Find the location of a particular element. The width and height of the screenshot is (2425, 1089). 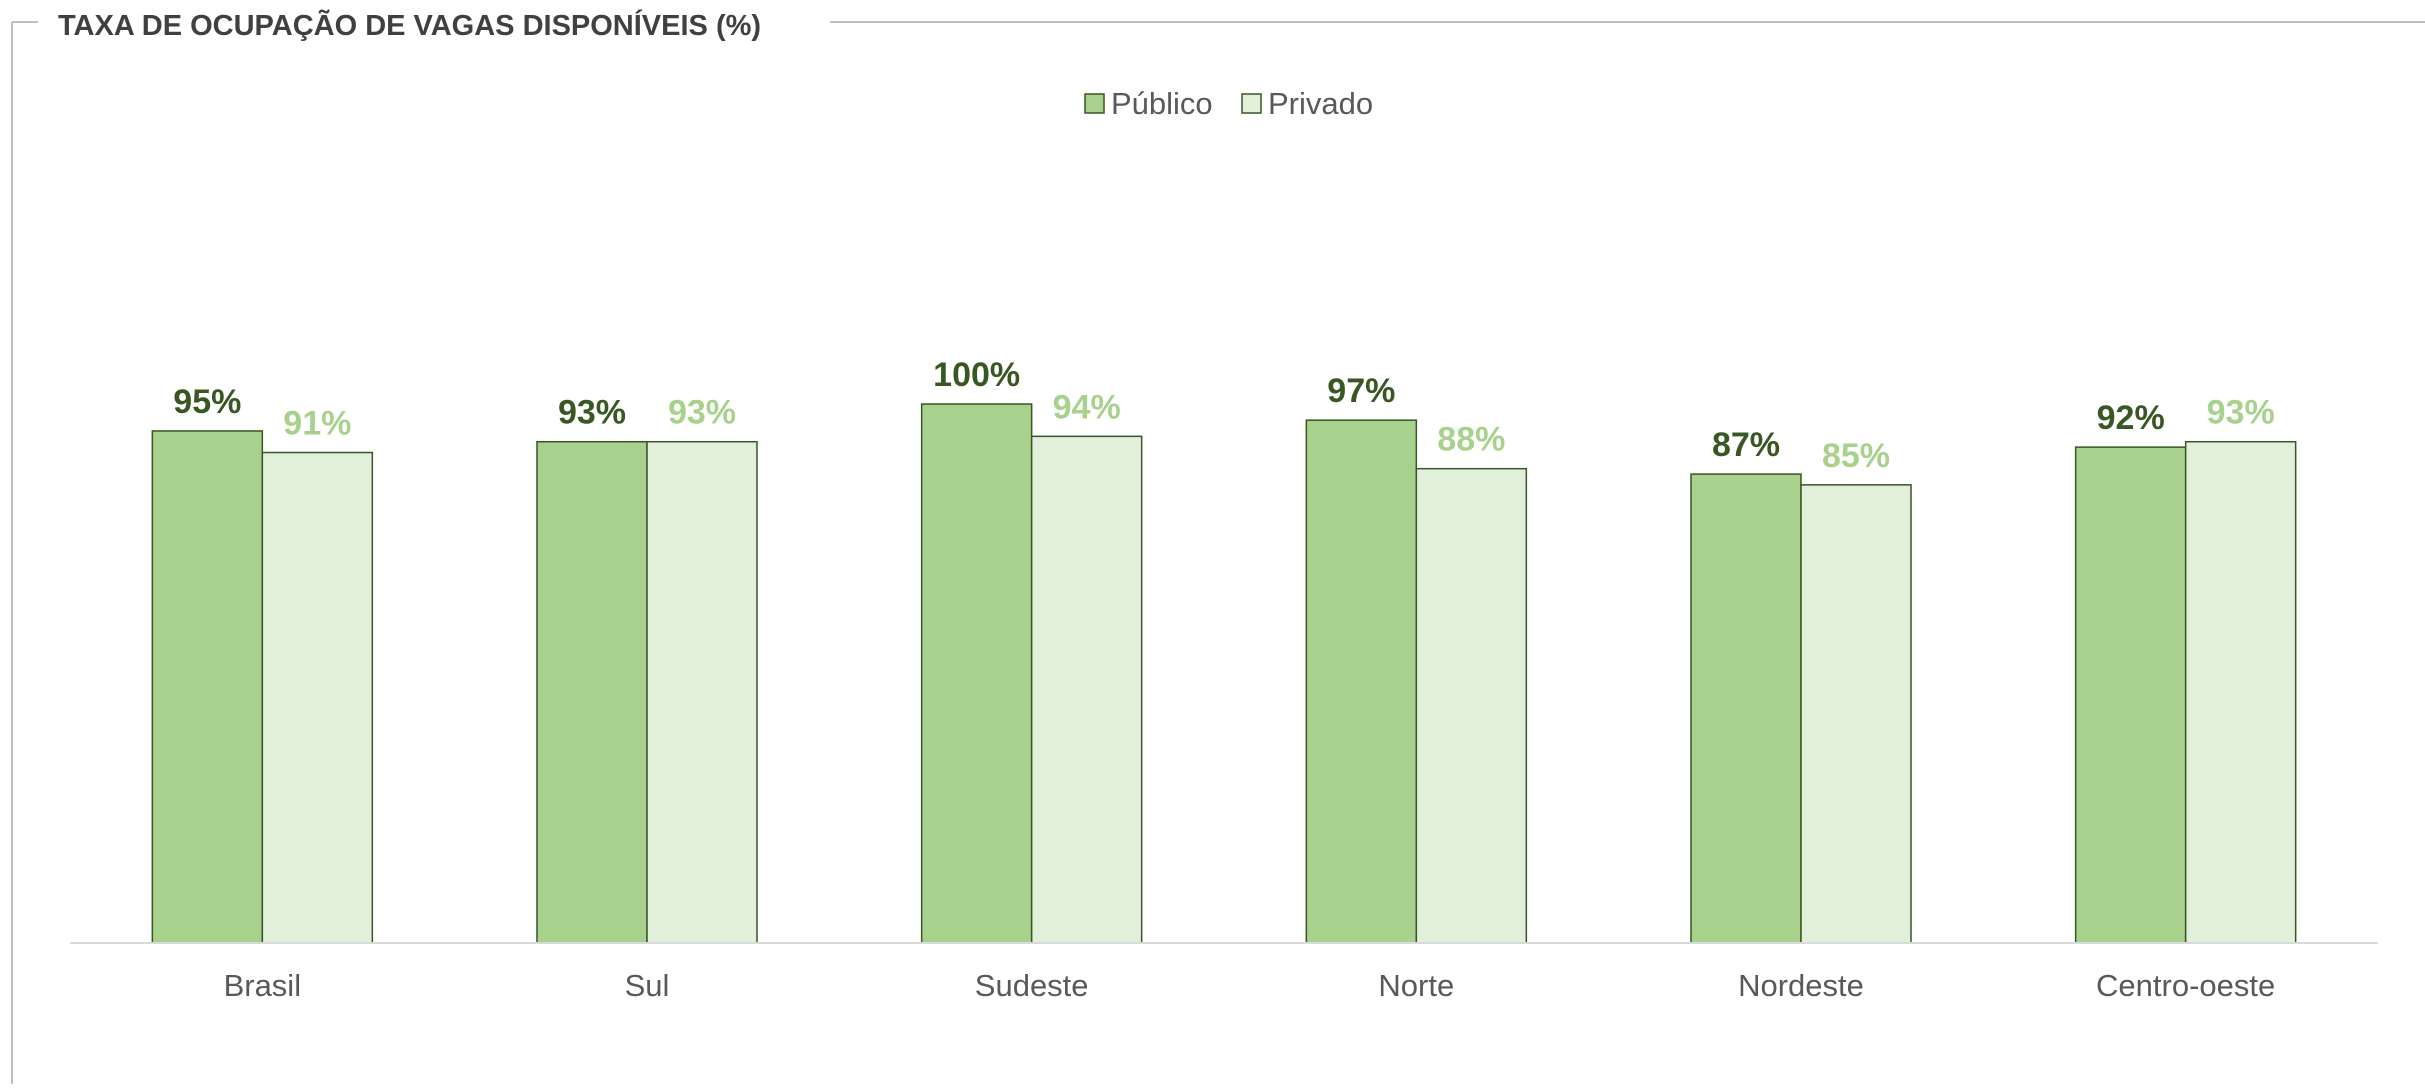

category-label-sul: Sul is located at coordinates (647, 985).